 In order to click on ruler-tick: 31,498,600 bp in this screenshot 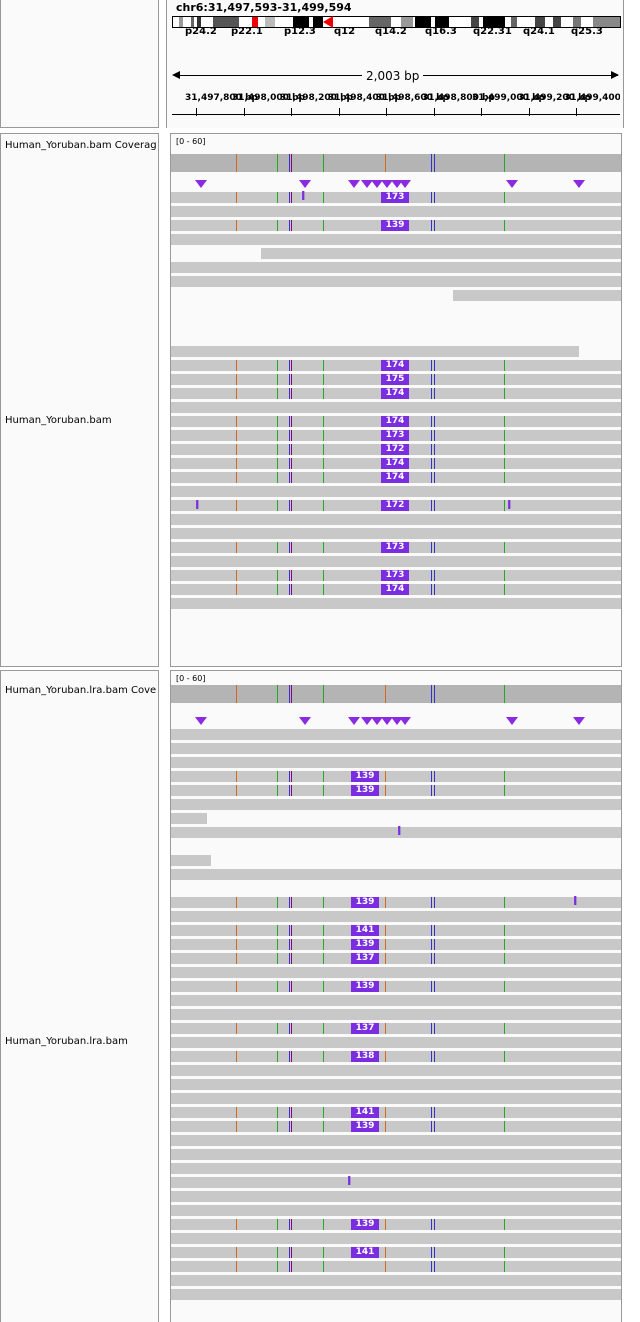, I will do `click(412, 98)`.